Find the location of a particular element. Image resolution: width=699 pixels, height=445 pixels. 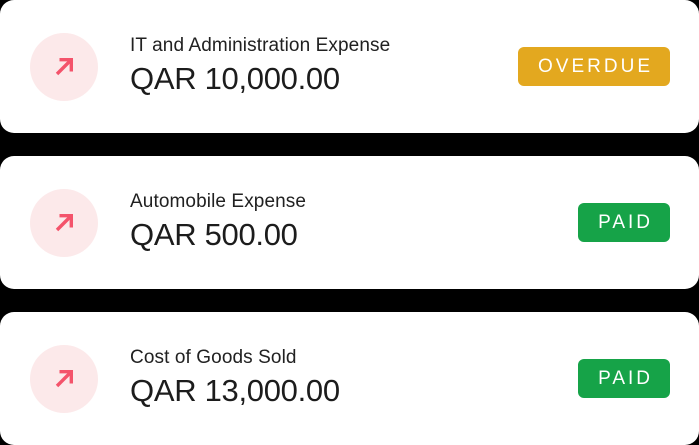

expense-text-block: Automobile Expense QAR 500.00 is located at coordinates (354, 221).